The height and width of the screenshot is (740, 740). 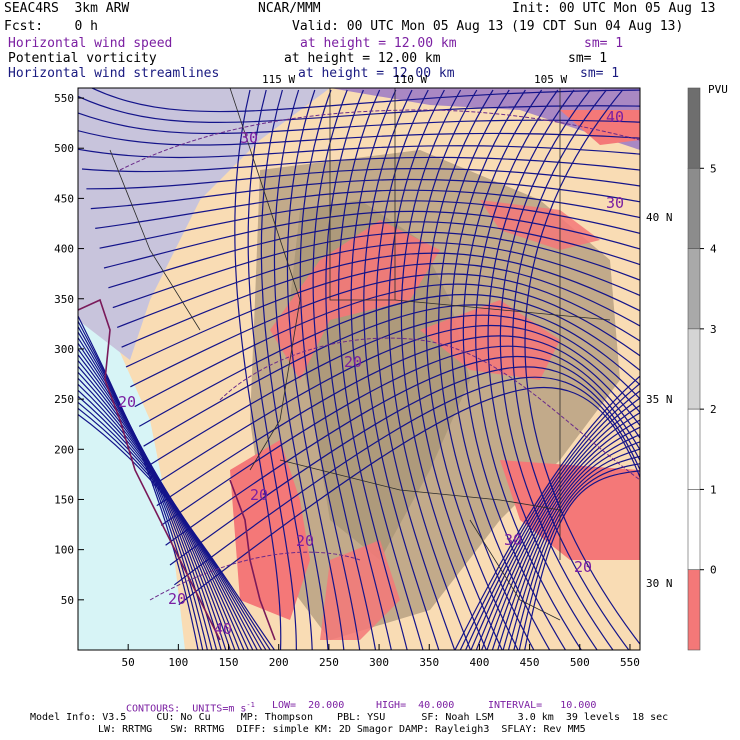 I want to click on lon-label-110w: 110 W, so click(x=411, y=79).